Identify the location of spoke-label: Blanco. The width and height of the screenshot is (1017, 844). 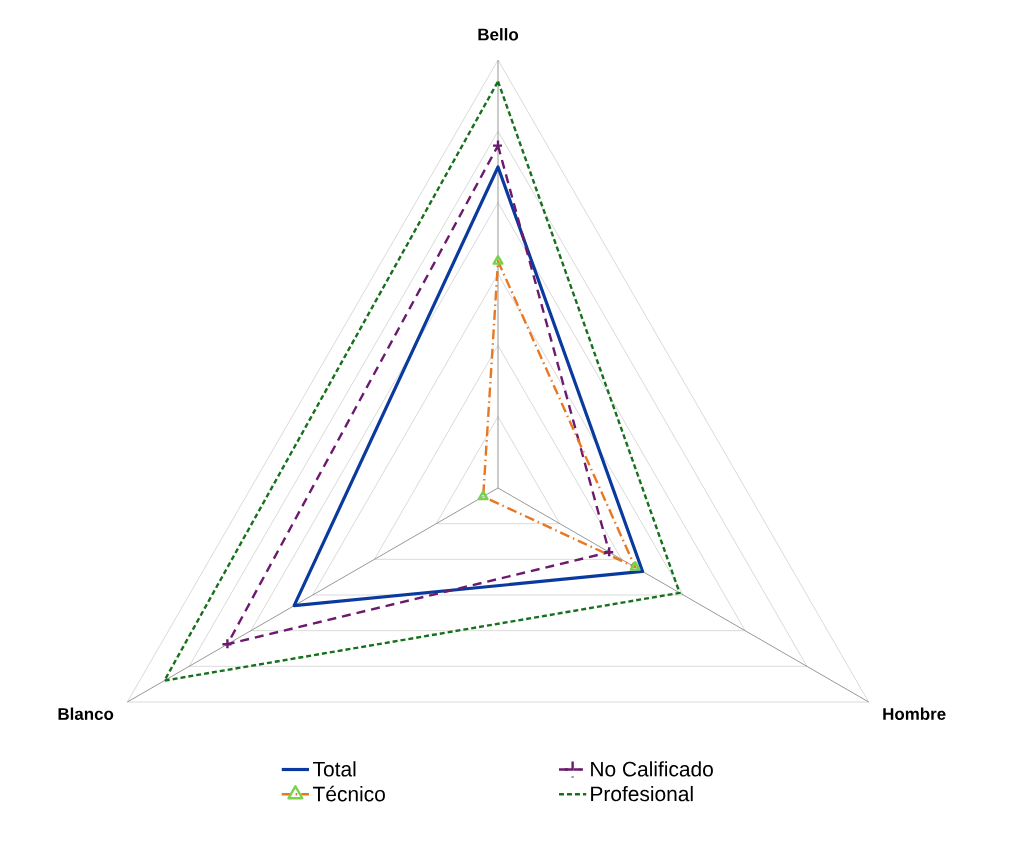
(86, 713).